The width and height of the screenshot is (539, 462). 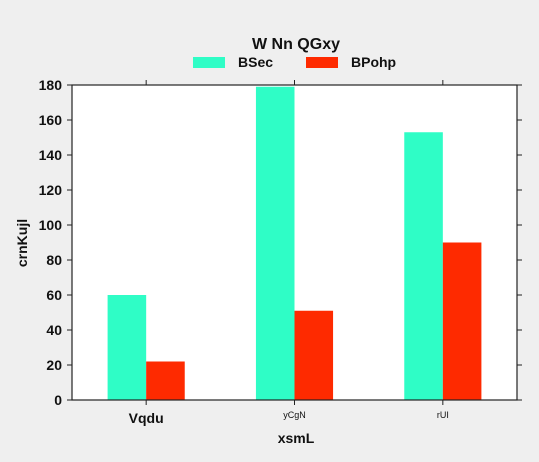 I want to click on y-tick-label: 120, so click(x=51, y=190).